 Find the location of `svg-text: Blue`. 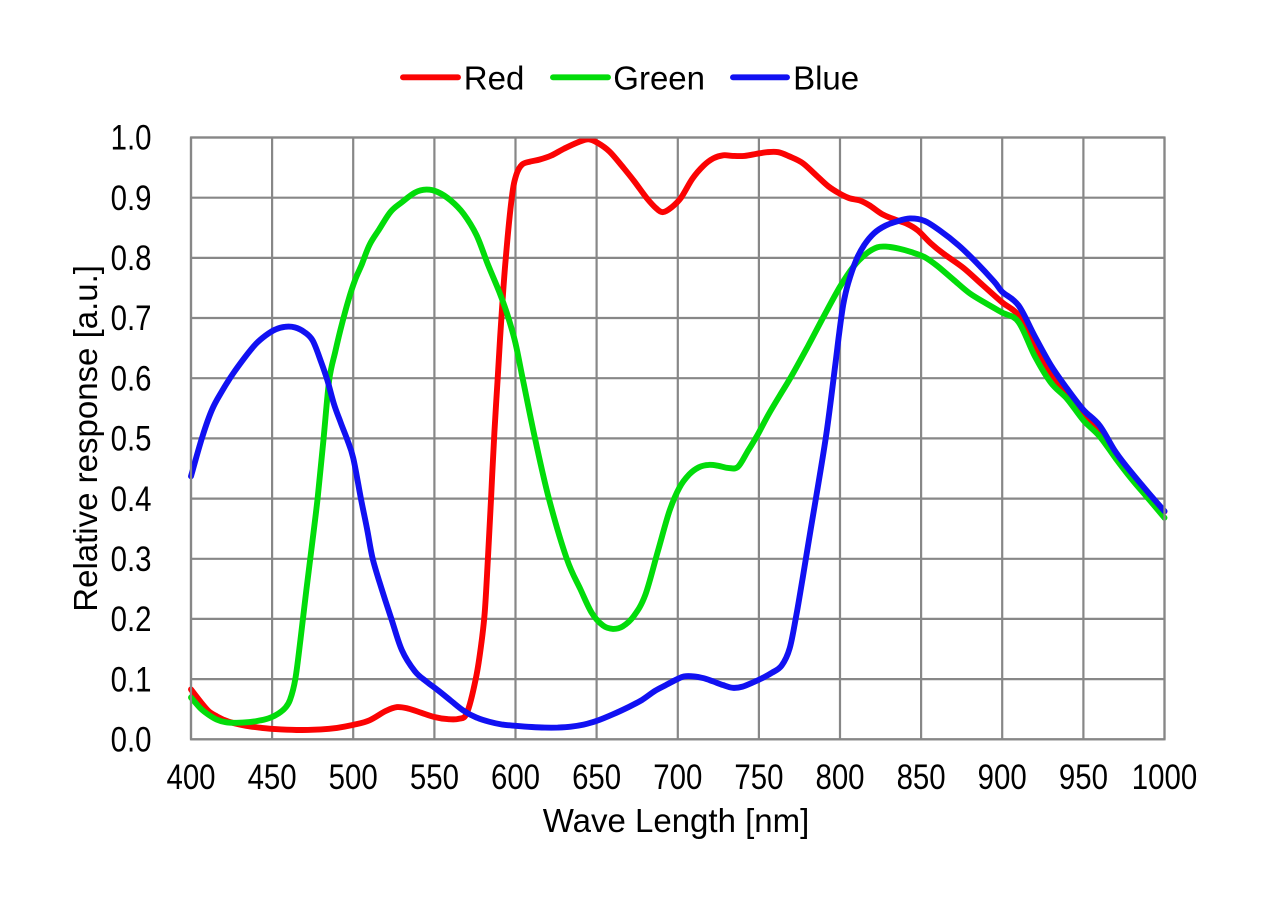

svg-text: Blue is located at coordinates (826, 78).